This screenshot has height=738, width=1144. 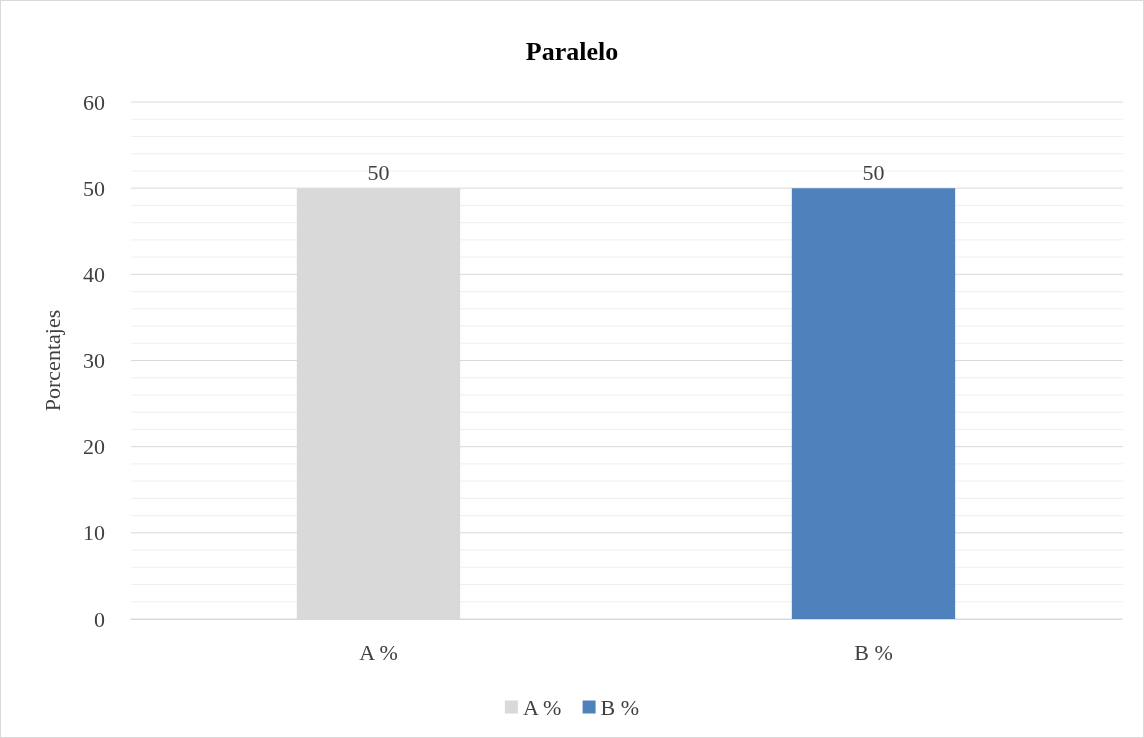 What do you see at coordinates (99, 619) in the screenshot?
I see `y-tick-label: 0` at bounding box center [99, 619].